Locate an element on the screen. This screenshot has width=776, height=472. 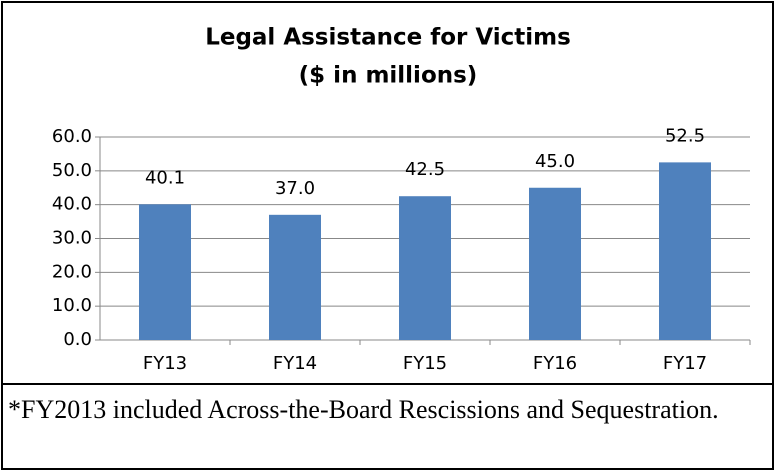
data-label: 37.0 is located at coordinates (295, 188).